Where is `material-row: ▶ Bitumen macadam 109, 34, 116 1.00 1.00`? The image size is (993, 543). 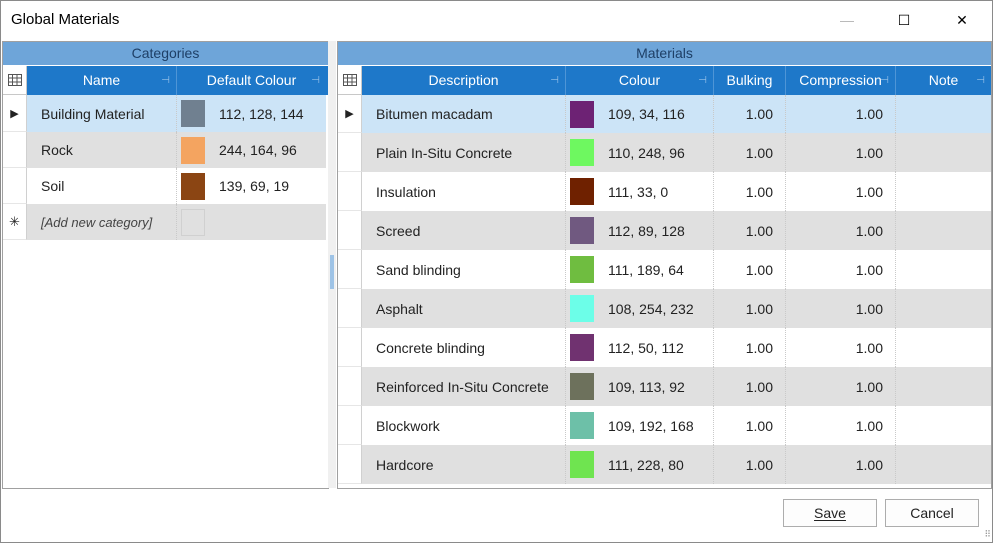 material-row: ▶ Bitumen macadam 109, 34, 116 1.00 1.00 is located at coordinates (664, 114).